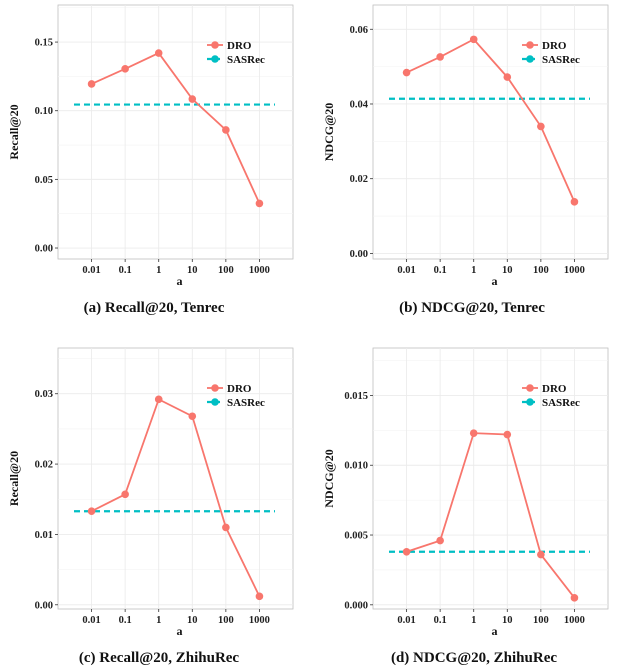  Describe the element at coordinates (159, 658) in the screenshot. I see `panel-caption: (c) Recall@20, ZhihuRec` at that location.